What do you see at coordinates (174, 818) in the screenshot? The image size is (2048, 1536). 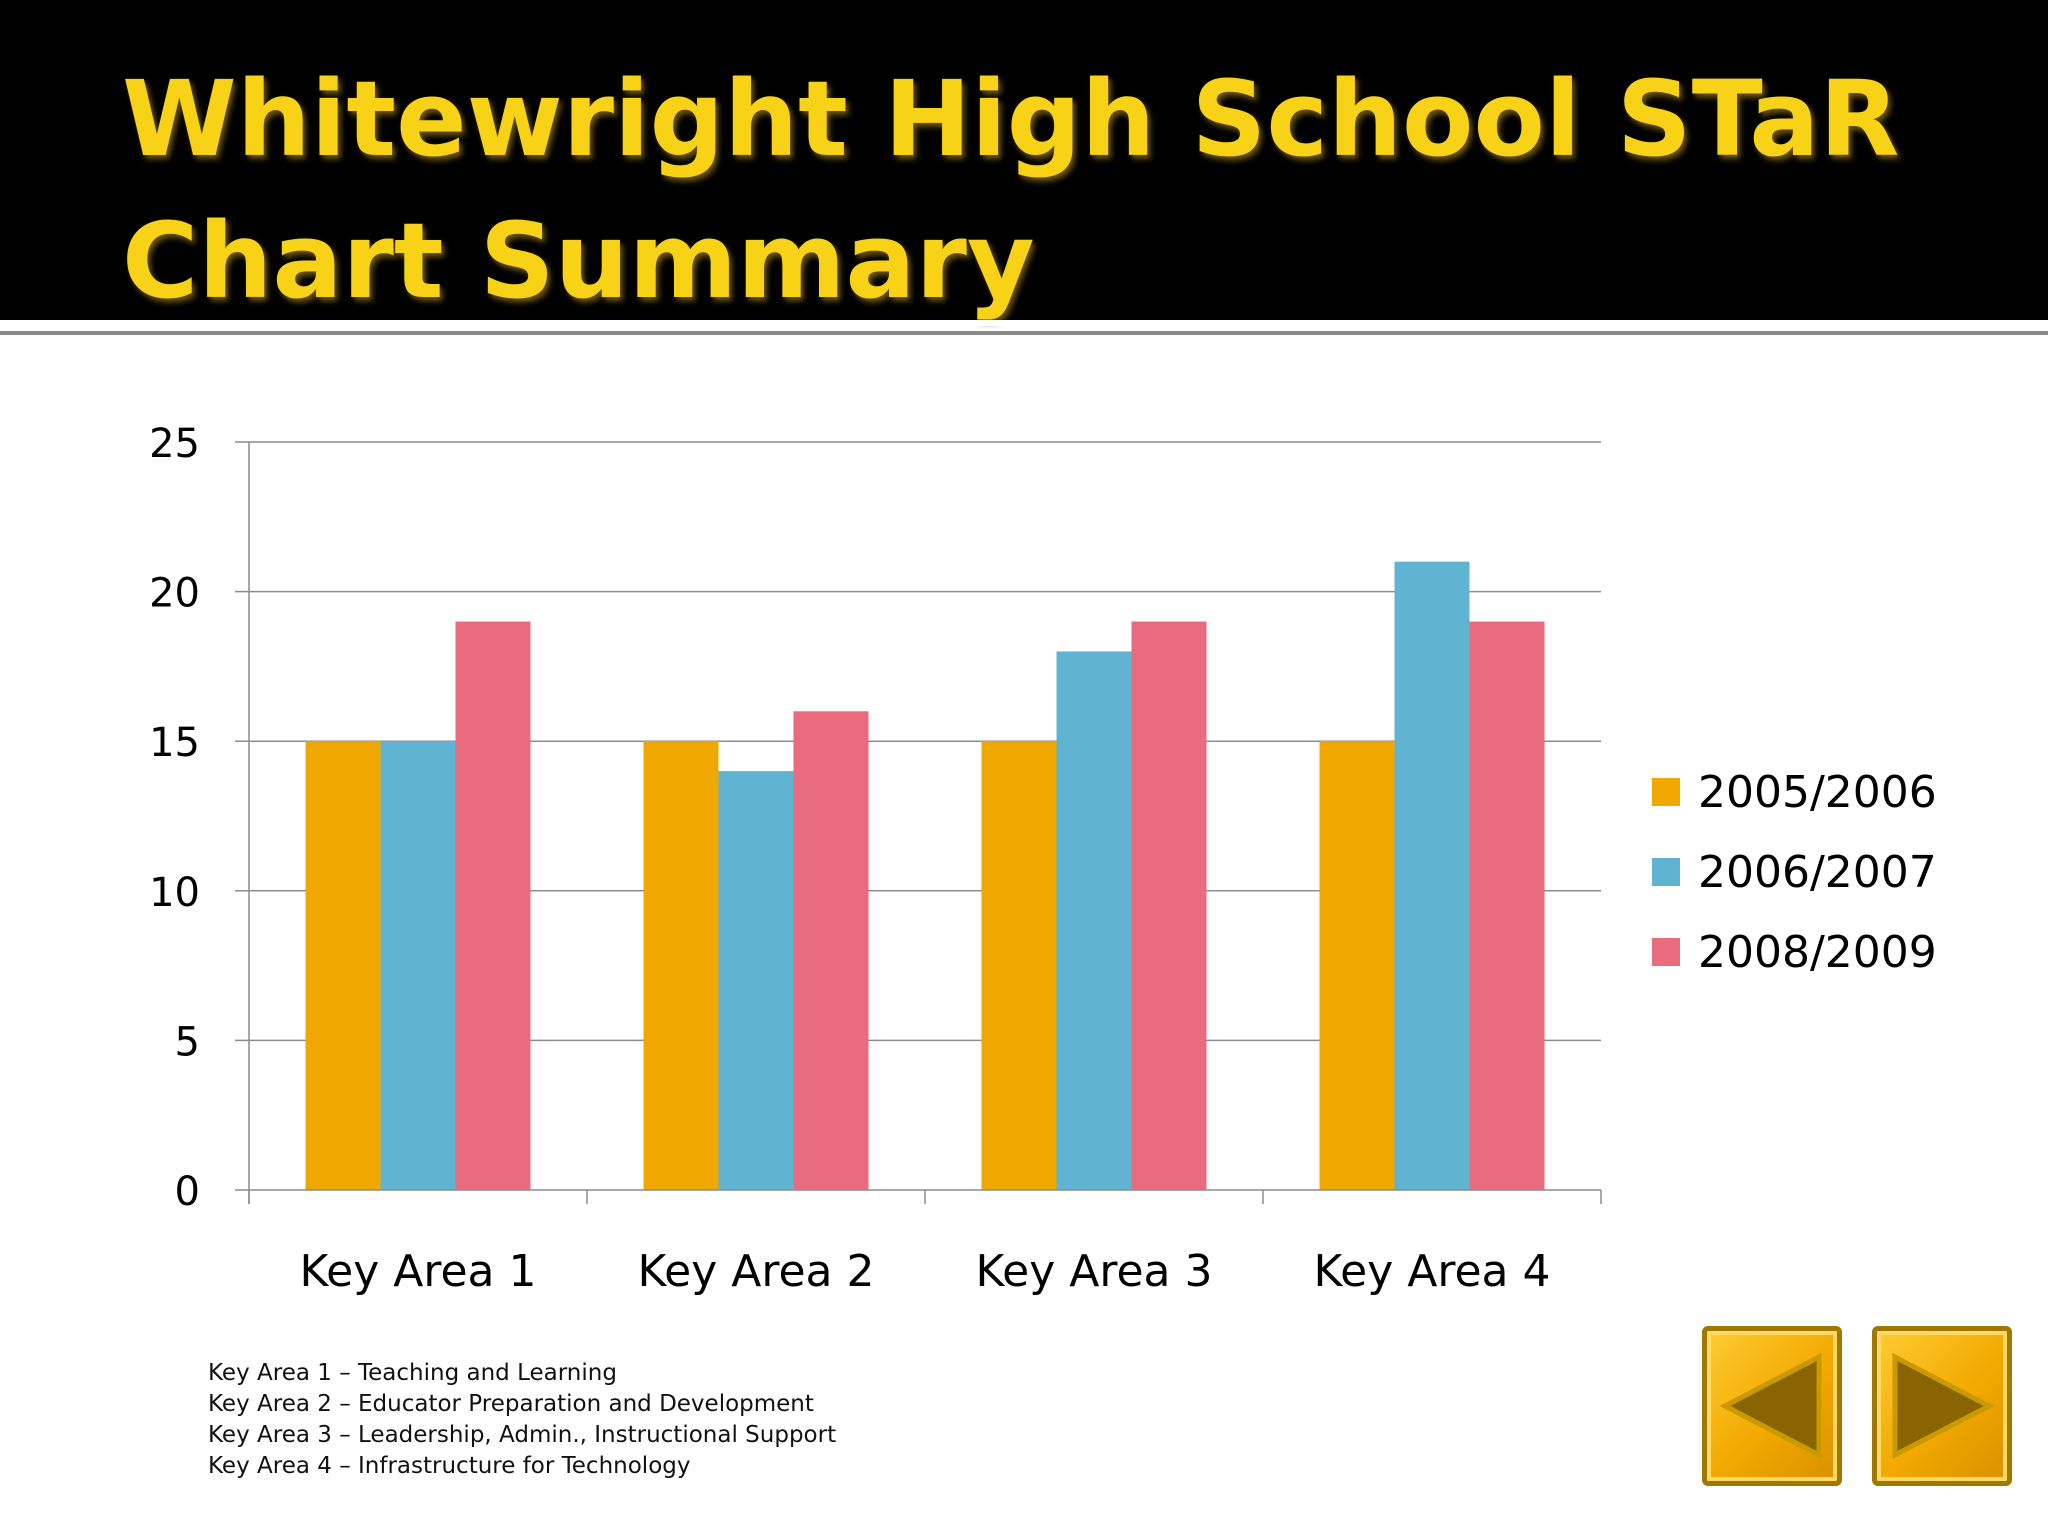 I see `y-tick-labels: 0 5 10 15 20 25` at bounding box center [174, 818].